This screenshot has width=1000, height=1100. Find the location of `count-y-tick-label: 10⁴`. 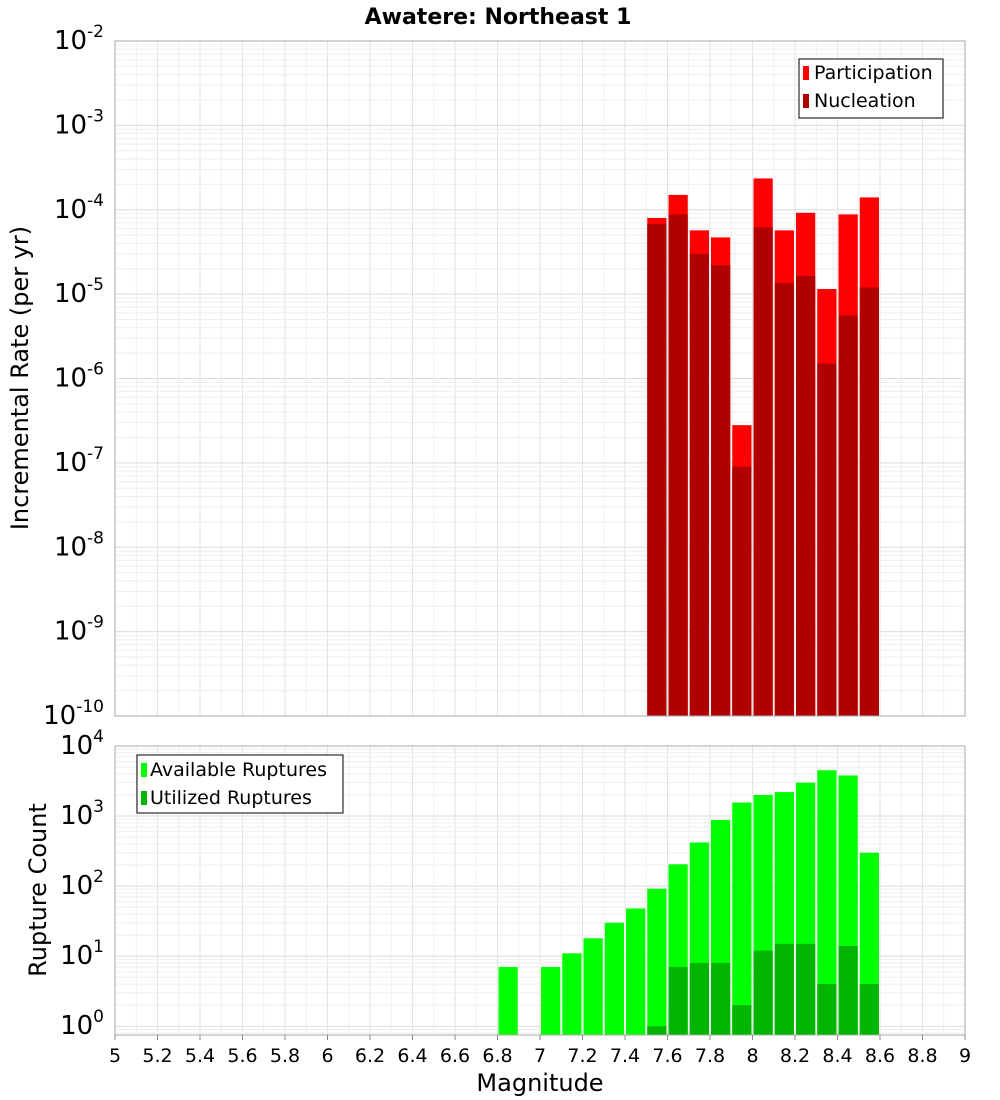

count-y-tick-label: 10⁴ is located at coordinates (82, 744).